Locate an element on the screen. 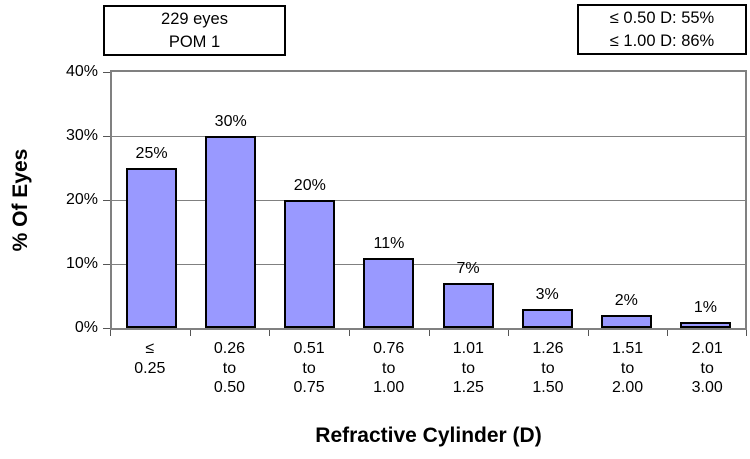 The image size is (750, 459). x-category-label: 0.51 to 0.75 is located at coordinates (309, 368).